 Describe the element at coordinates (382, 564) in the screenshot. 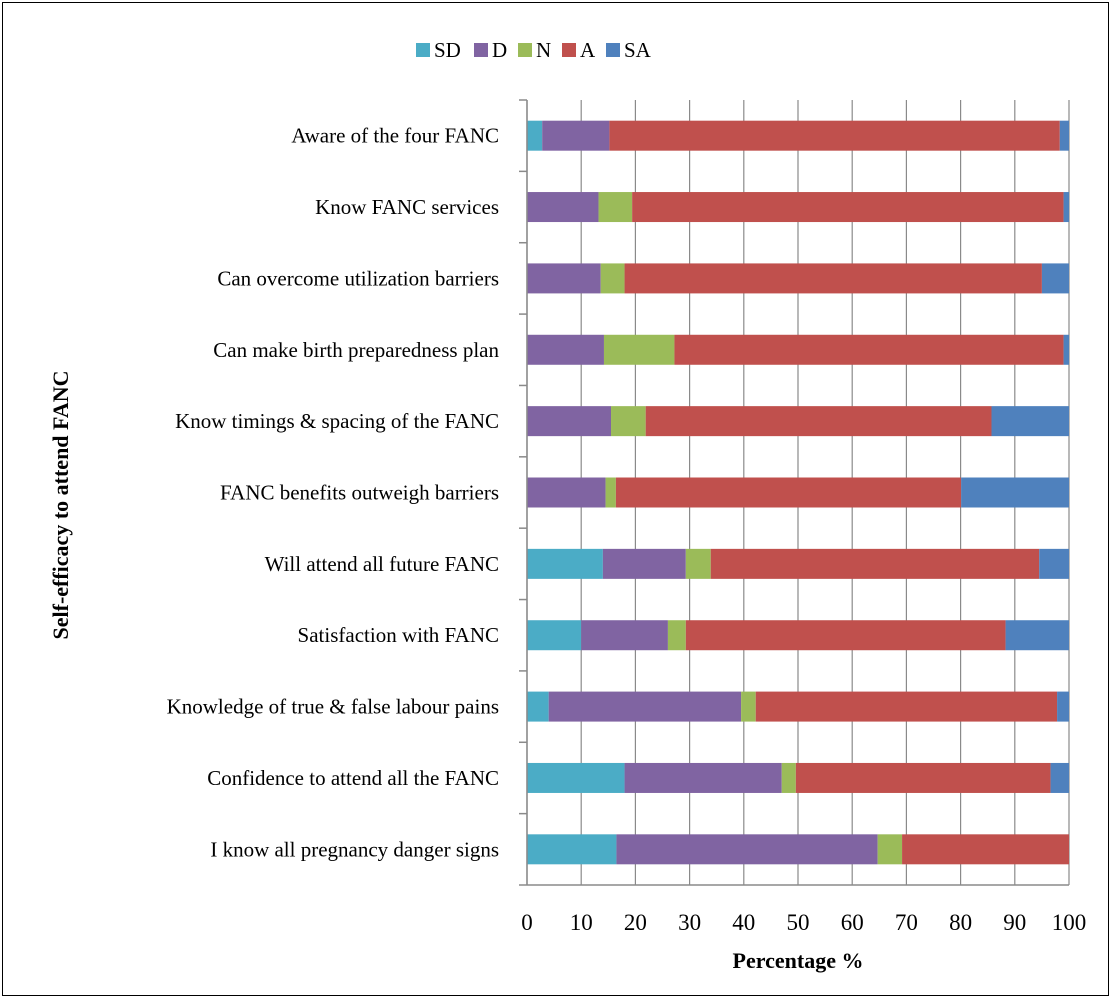

I see `category-label: Will attend all future FANC` at that location.